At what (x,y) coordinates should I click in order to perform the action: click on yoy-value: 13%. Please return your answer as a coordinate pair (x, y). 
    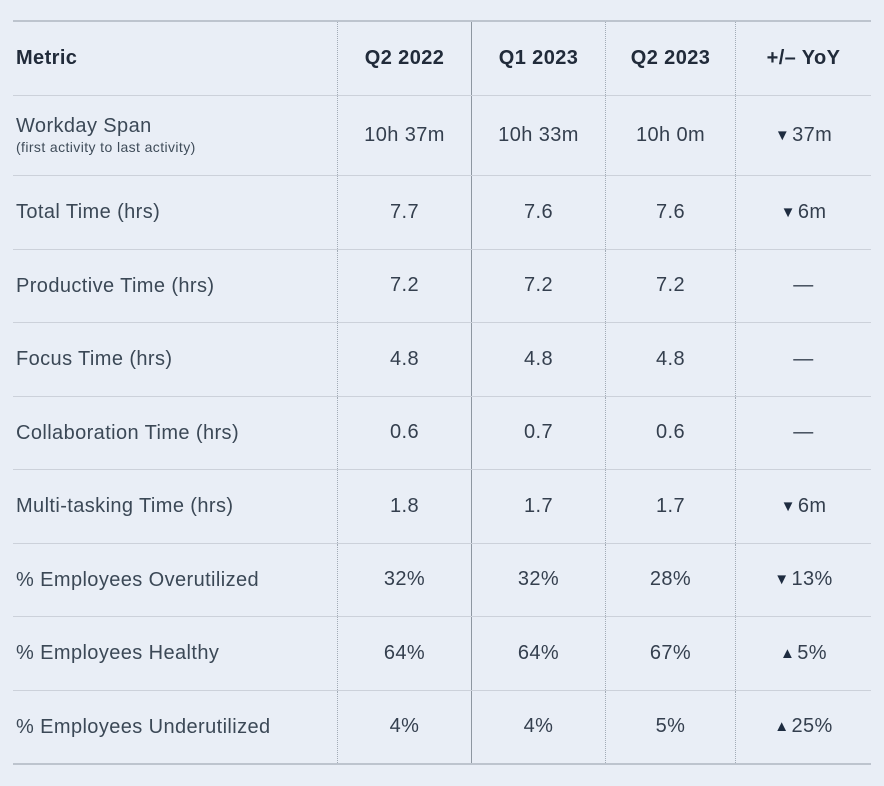
    Looking at the image, I should click on (812, 579).